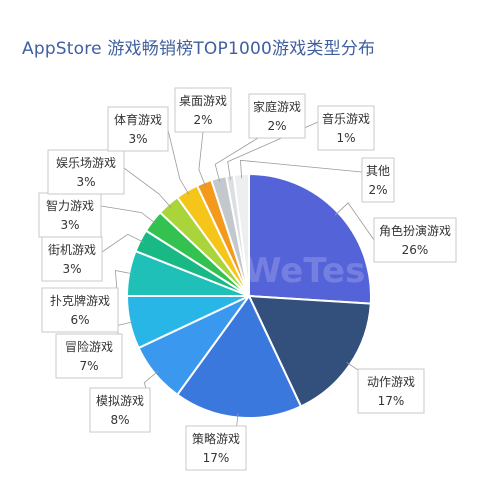  What do you see at coordinates (138, 119) in the screenshot?
I see `slice-name: 体育游戏` at bounding box center [138, 119].